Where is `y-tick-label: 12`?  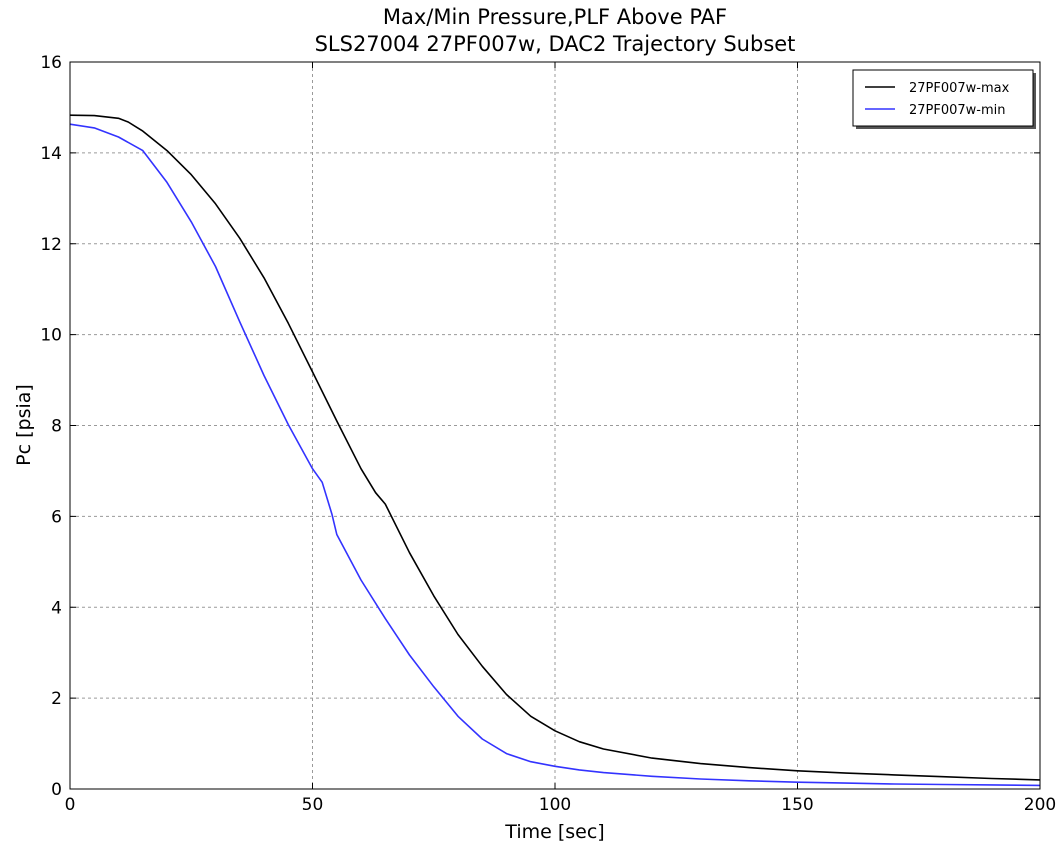 y-tick-label: 12 is located at coordinates (51, 245).